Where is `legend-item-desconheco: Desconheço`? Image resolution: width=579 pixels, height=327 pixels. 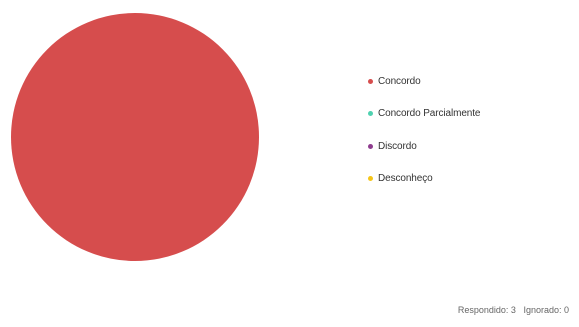
legend-item-desconheco: Desconheço is located at coordinates (424, 179).